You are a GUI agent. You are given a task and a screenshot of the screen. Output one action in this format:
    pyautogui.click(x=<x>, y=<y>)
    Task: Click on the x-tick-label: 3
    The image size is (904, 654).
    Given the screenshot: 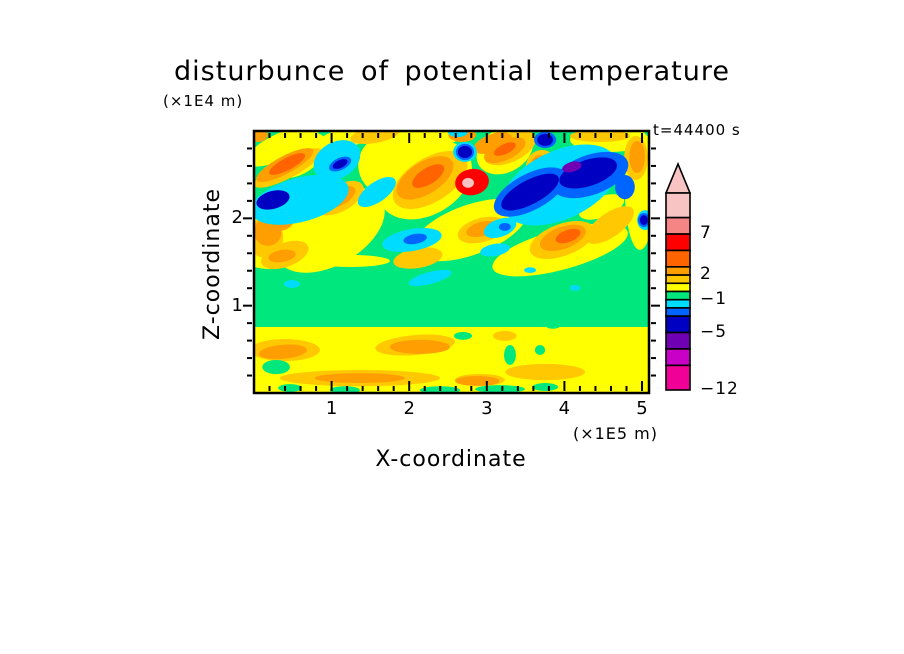 What is the action you would take?
    pyautogui.click(x=487, y=408)
    